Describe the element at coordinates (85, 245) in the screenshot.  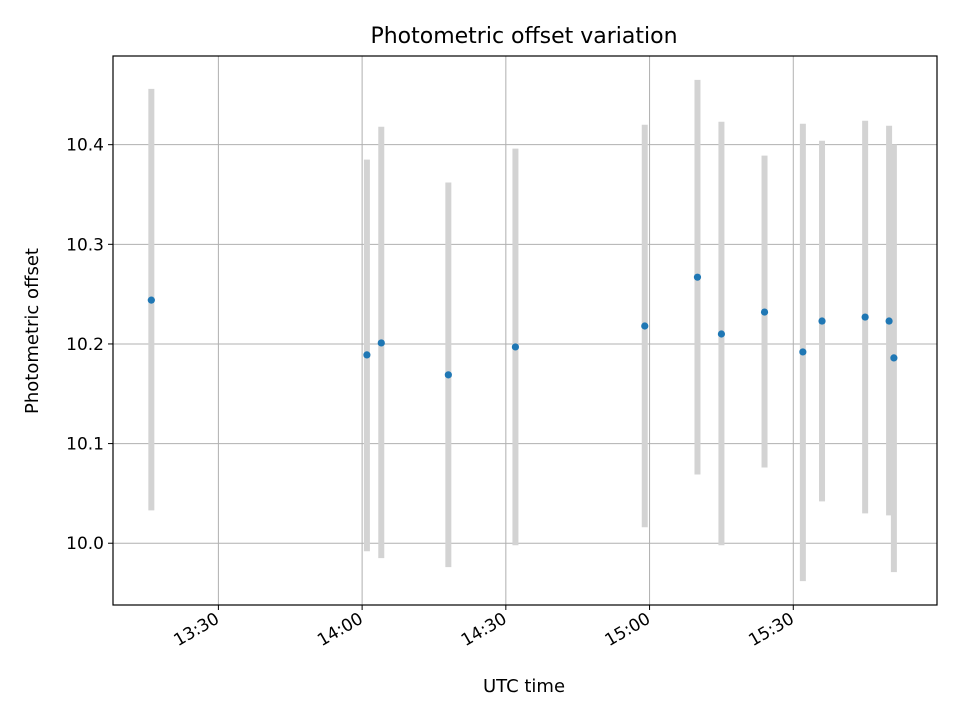
I see `y-tick-label: 10.3` at that location.